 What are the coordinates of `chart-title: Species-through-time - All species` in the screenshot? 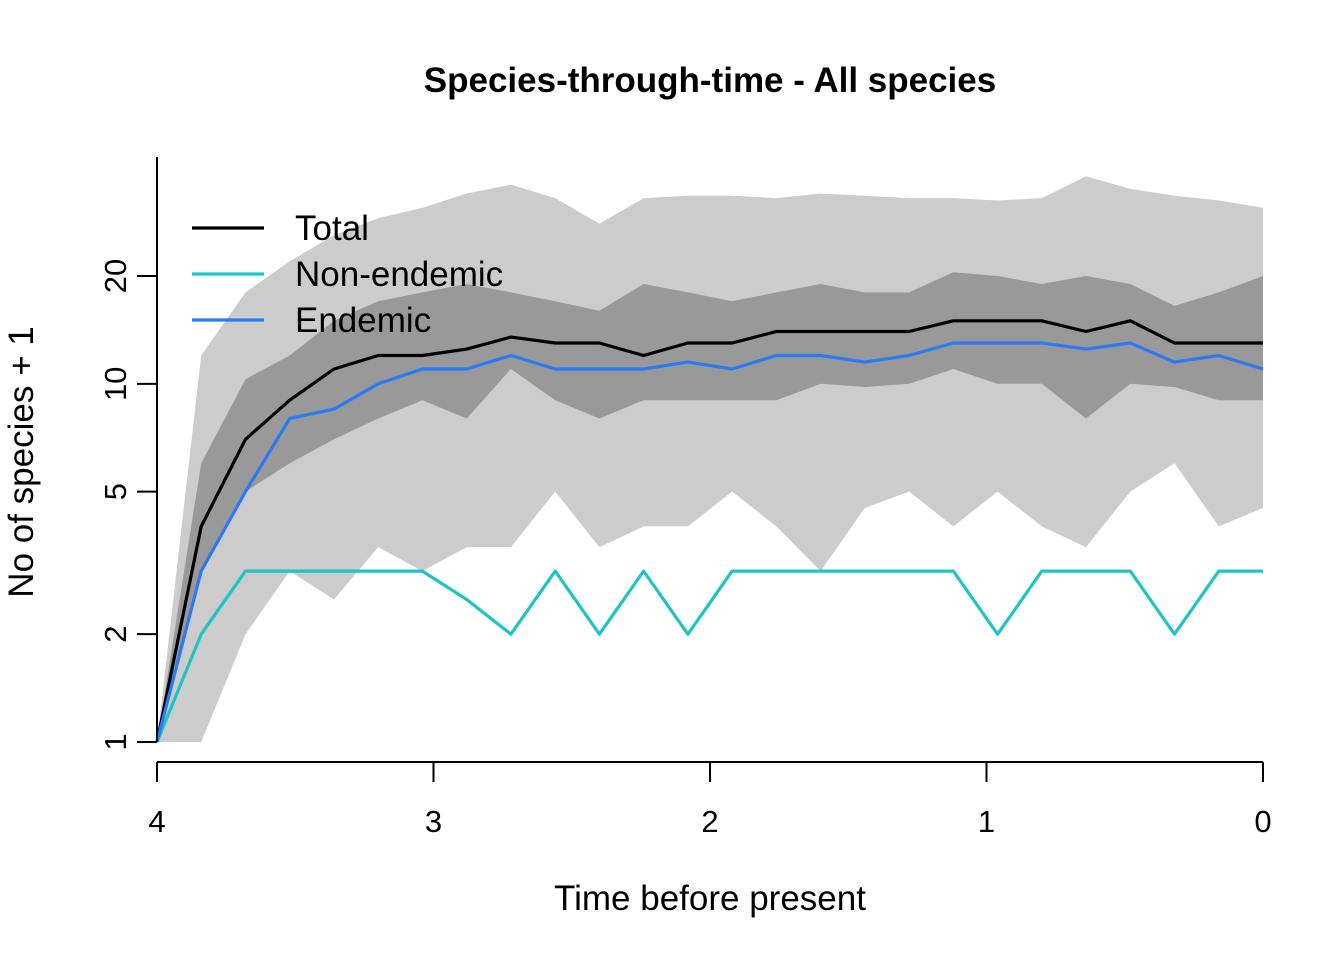 It's located at (710, 80).